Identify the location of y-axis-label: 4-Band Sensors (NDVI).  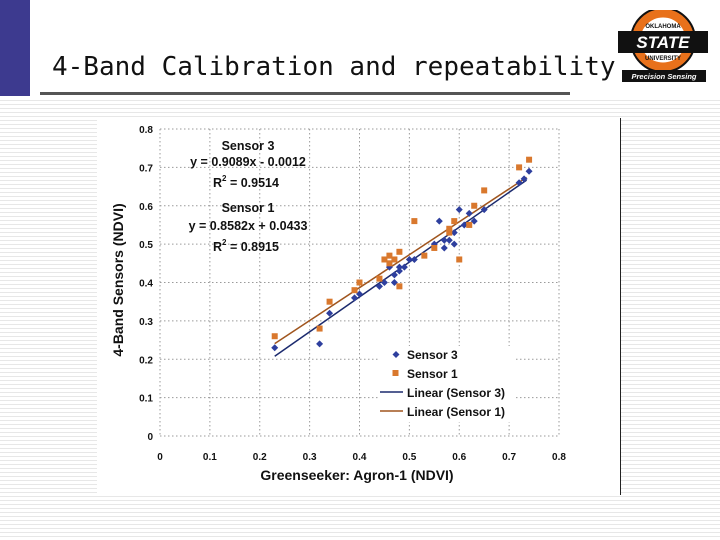
(118, 279).